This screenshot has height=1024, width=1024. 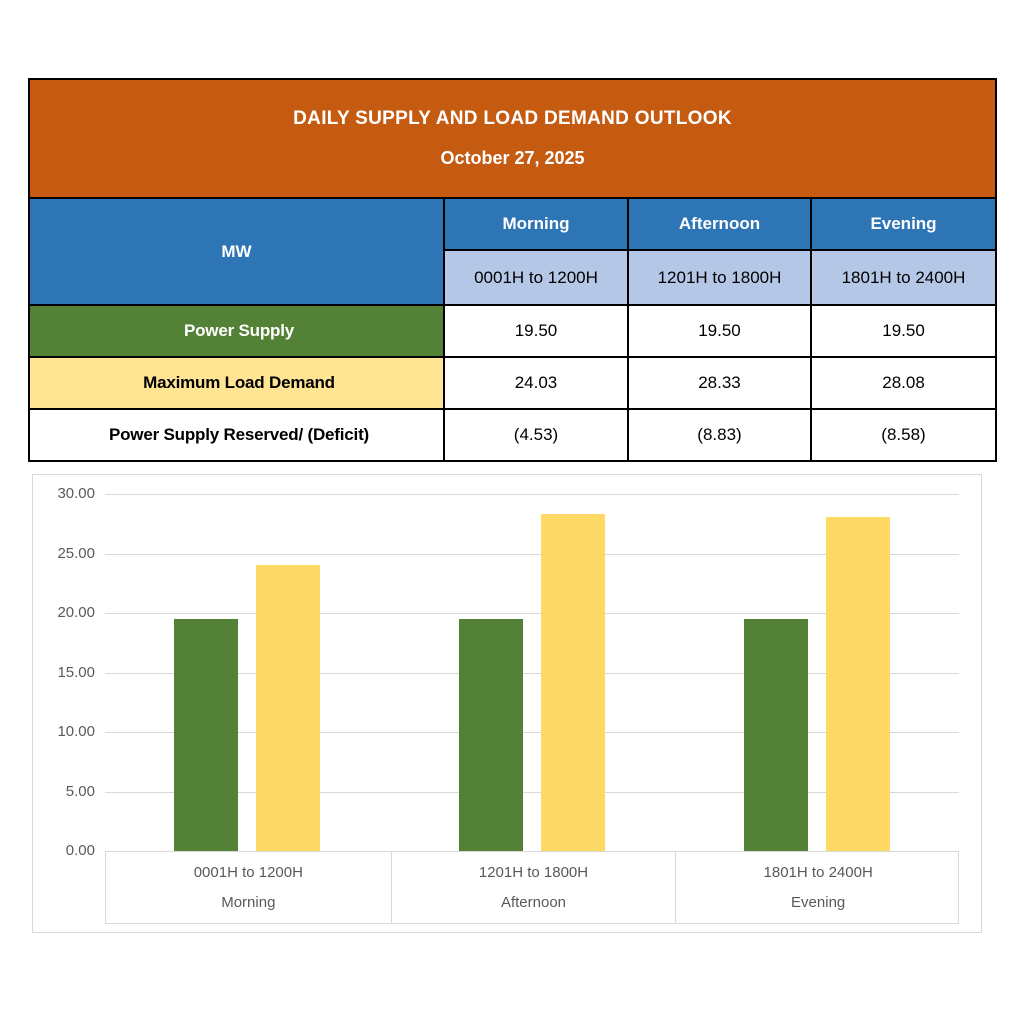 What do you see at coordinates (903, 224) in the screenshot?
I see `period-header-evening: Evening` at bounding box center [903, 224].